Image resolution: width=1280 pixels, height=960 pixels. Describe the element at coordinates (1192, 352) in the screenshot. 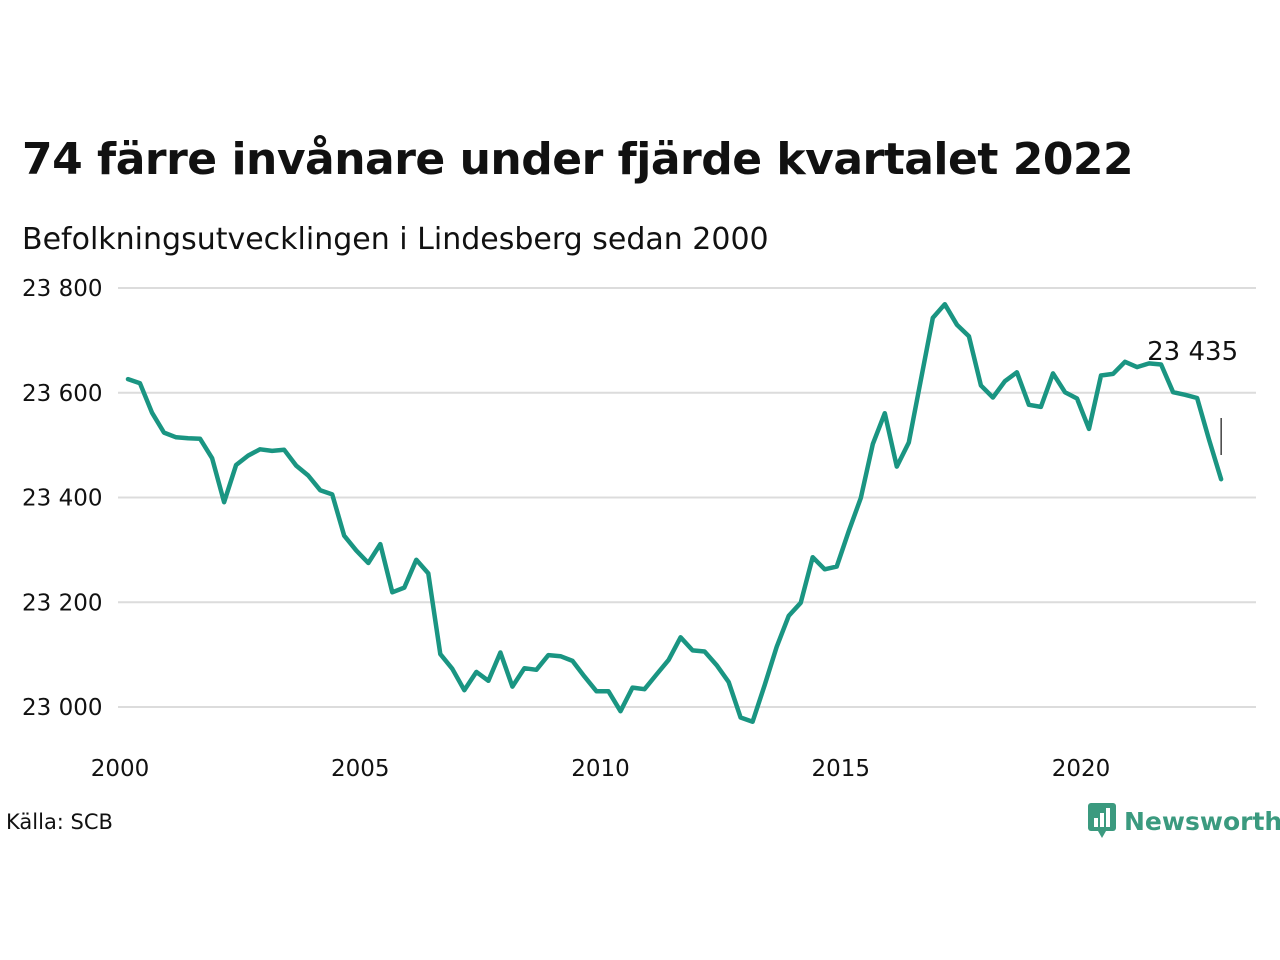

I see `last-value-label: 23 435` at that location.